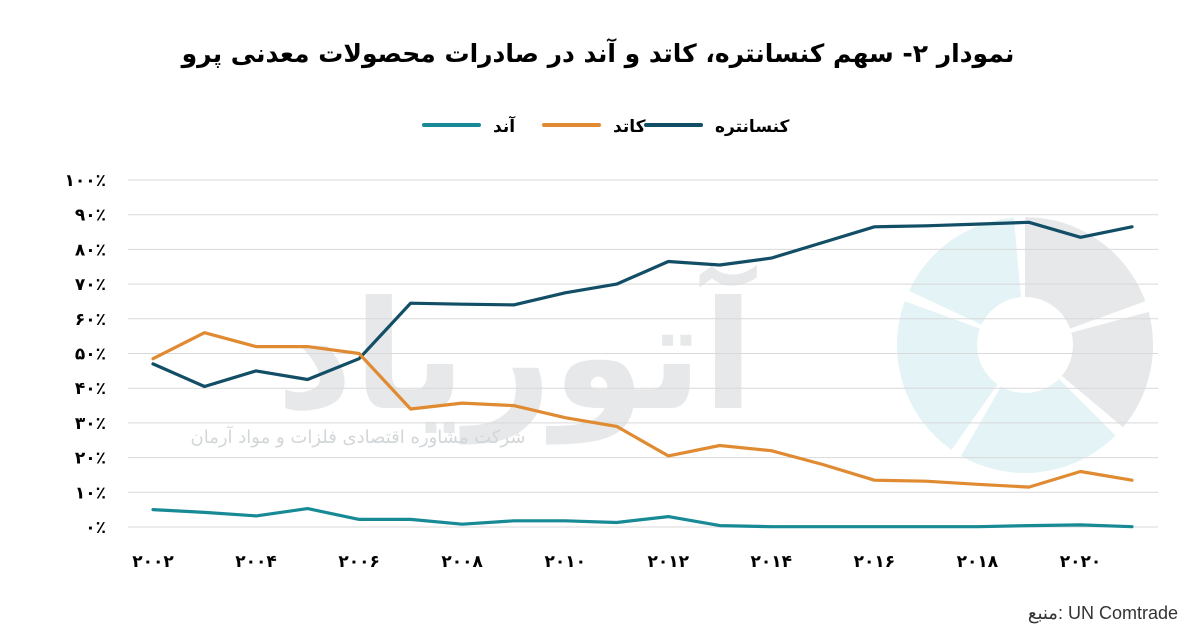 This screenshot has height=643, width=1196. What do you see at coordinates (358, 436) in the screenshot?
I see `watermark-tagline: شرکت مشاوره اقتصادی فلزات و مواد آرمان` at bounding box center [358, 436].